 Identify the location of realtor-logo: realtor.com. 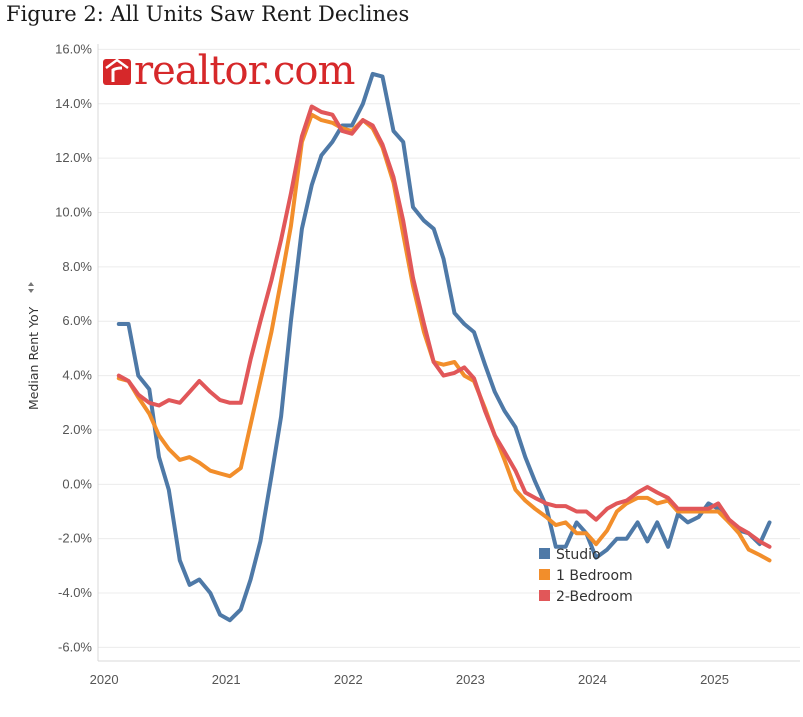
(229, 71).